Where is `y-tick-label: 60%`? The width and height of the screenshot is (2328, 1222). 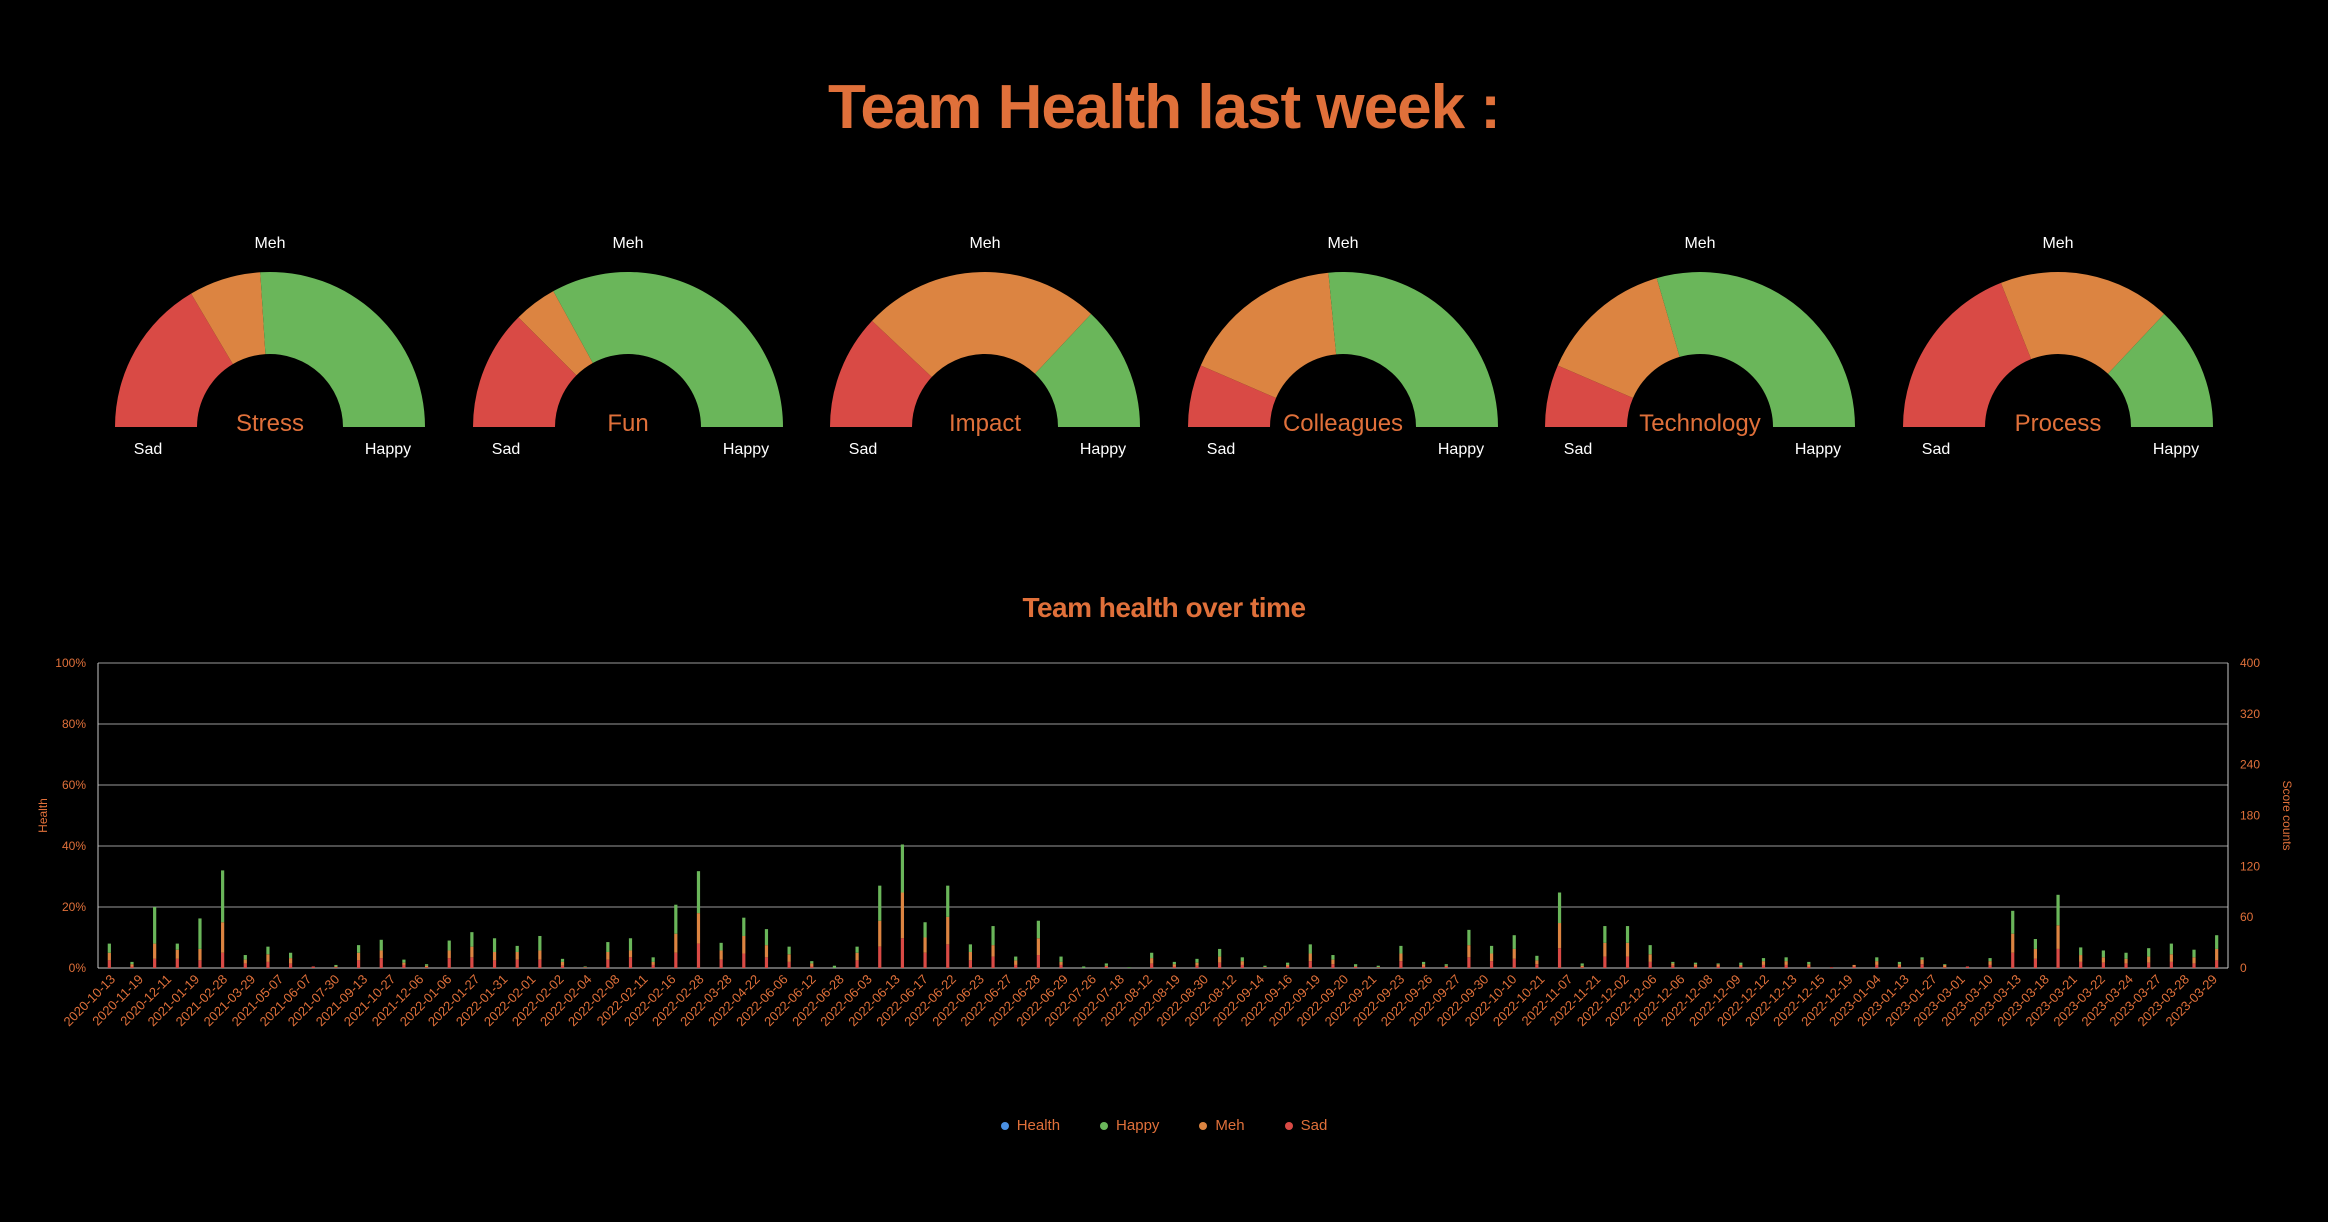
y-tick-label: 60% is located at coordinates (74, 785).